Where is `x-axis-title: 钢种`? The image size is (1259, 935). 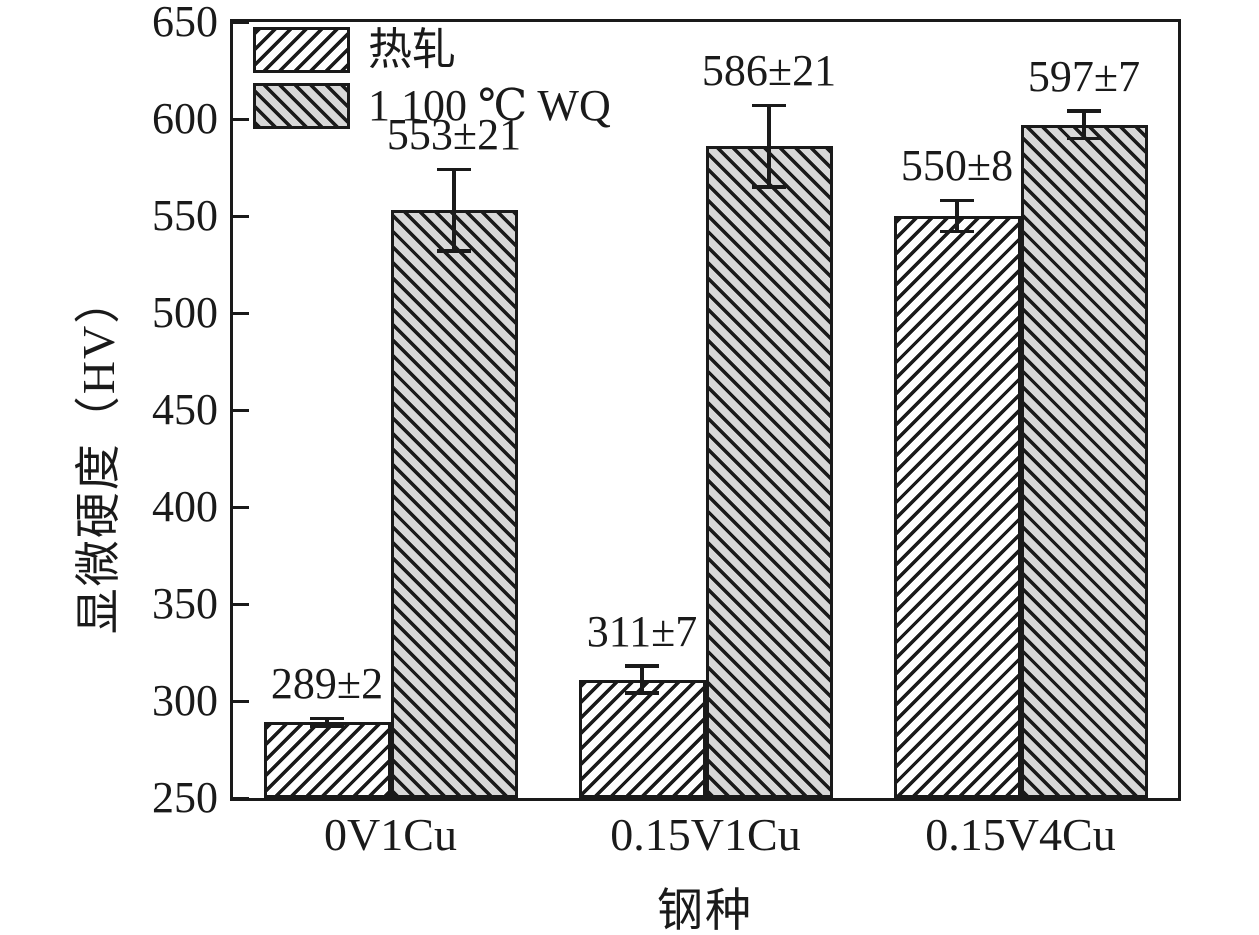
x-axis-title: 钢种 is located at coordinates (705, 910).